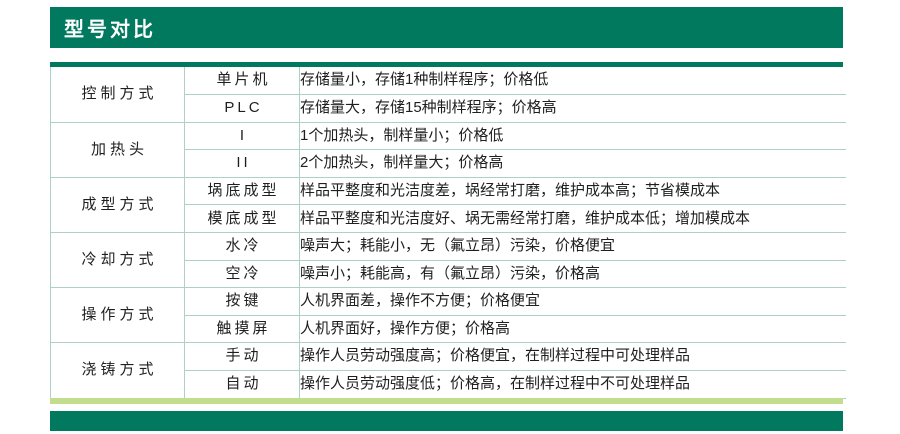 The image size is (900, 434). What do you see at coordinates (117, 150) in the screenshot?
I see `category-cell: 加热头` at bounding box center [117, 150].